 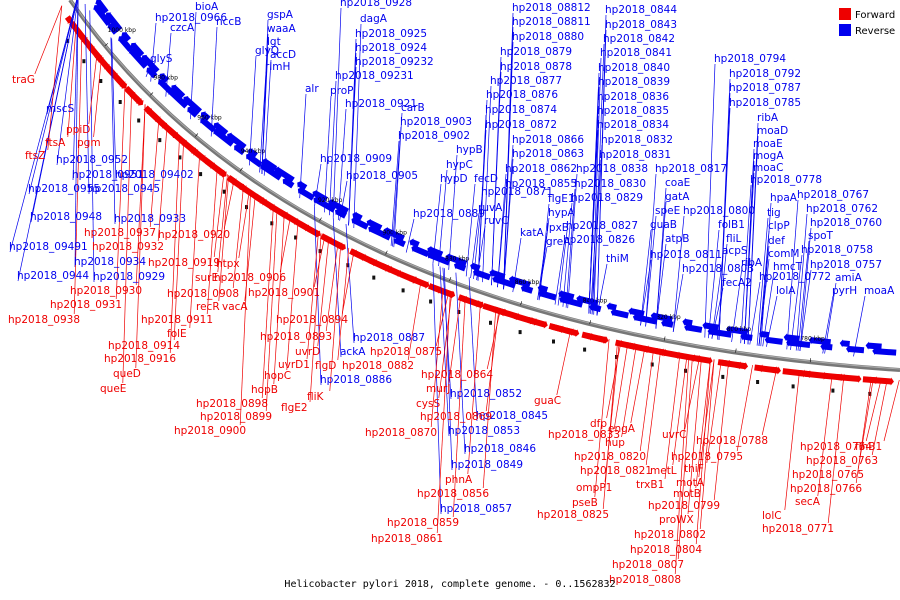 I want to click on forward-gene-label: flgE2, so click(x=294, y=408).